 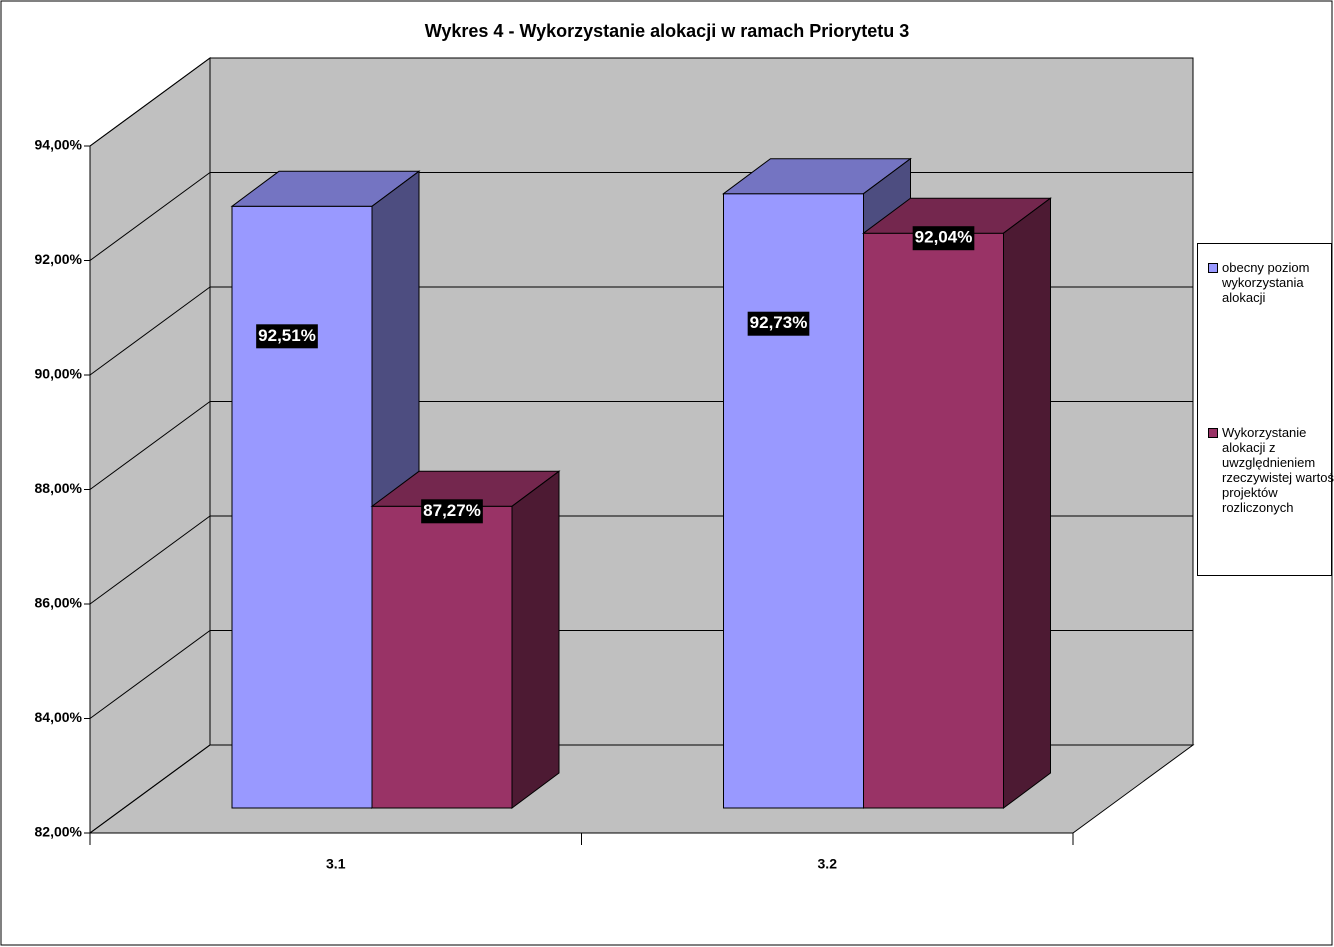 I want to click on legend-item: obecny poziom wykorzystania alokacji, so click(x=1271, y=282).